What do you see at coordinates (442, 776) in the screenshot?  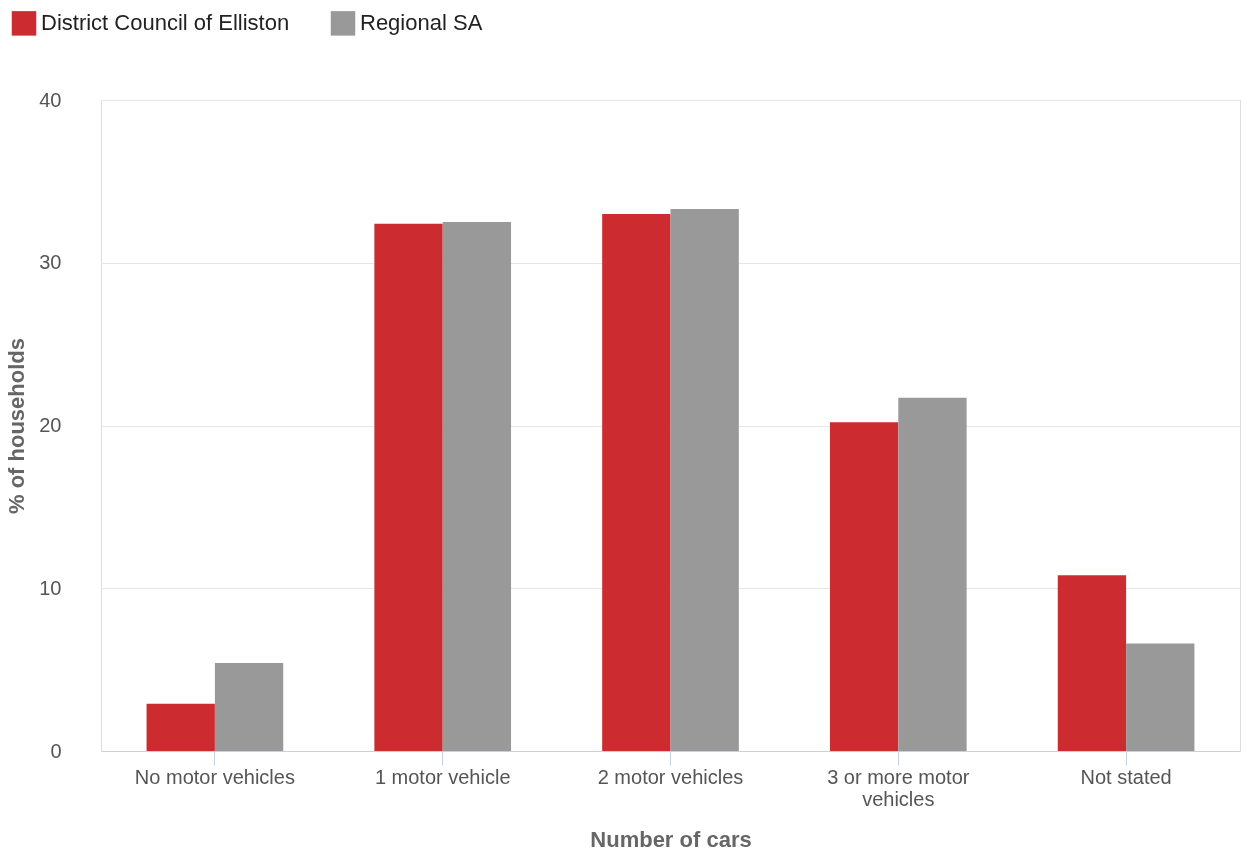 I see `x-tick-label: 1 motor vehicle` at bounding box center [442, 776].